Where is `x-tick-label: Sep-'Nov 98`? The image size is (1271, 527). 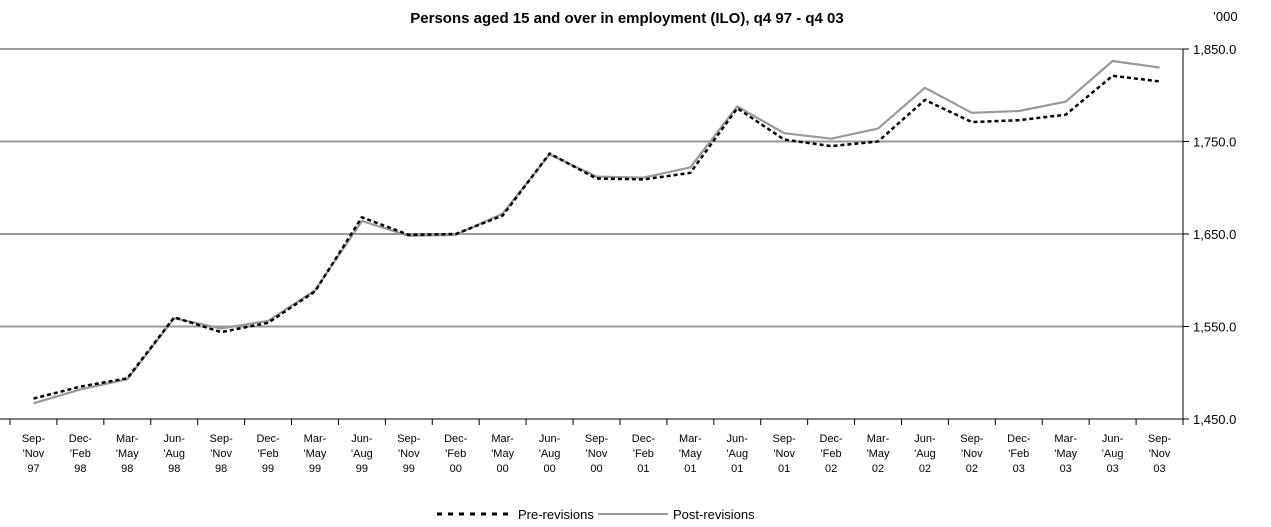 x-tick-label: Sep-'Nov 98 is located at coordinates (222, 454).